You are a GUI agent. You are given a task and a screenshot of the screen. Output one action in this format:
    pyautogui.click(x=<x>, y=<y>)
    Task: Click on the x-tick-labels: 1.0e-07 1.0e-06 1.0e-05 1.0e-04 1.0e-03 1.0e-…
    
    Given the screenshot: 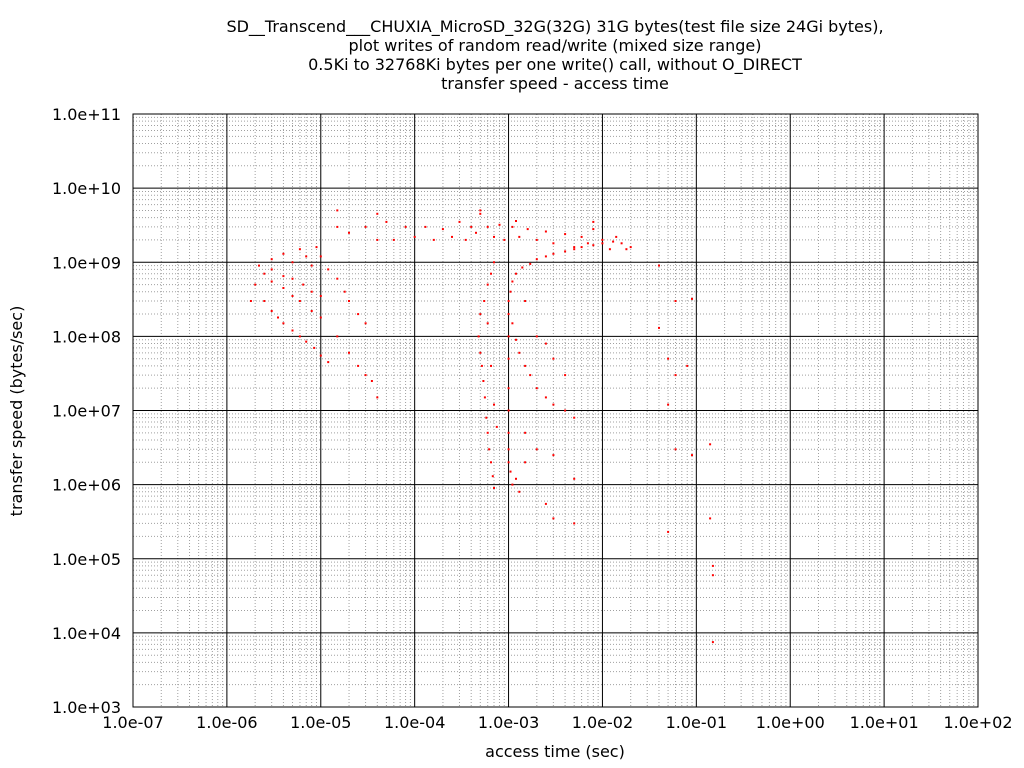 What is the action you would take?
    pyautogui.click(x=557, y=722)
    